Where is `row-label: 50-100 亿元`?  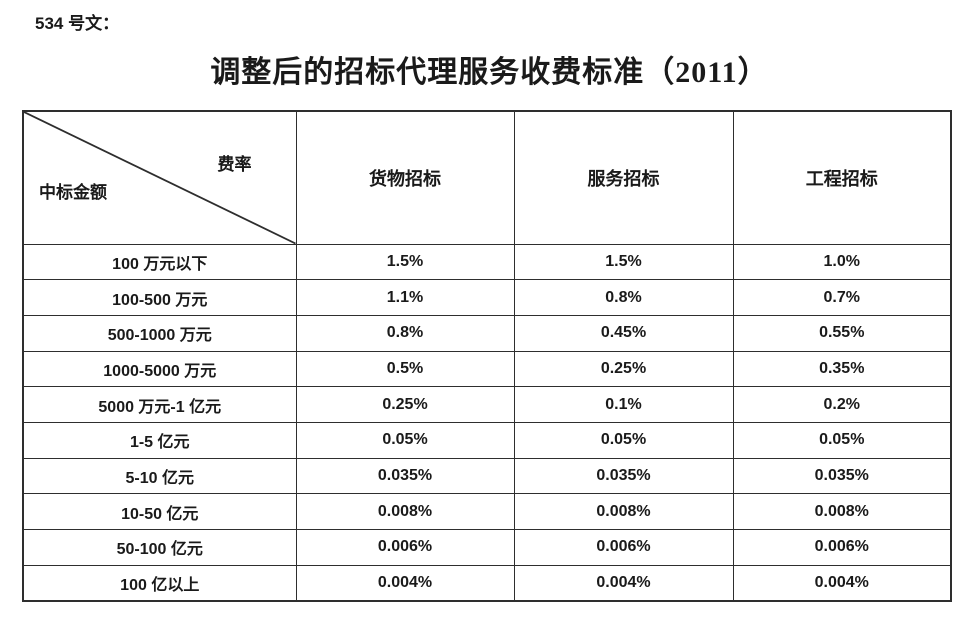
row-label: 50-100 亿元 is located at coordinates (159, 547).